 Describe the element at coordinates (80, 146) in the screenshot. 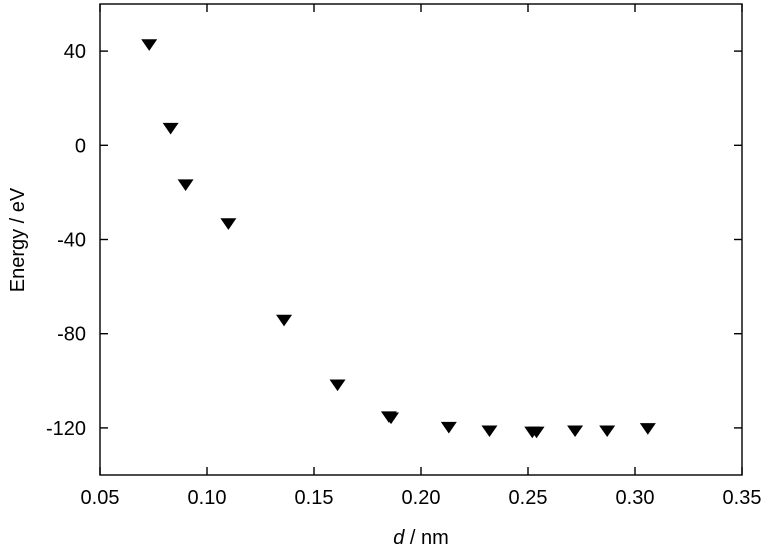

I see `y-tick-label: 0` at that location.